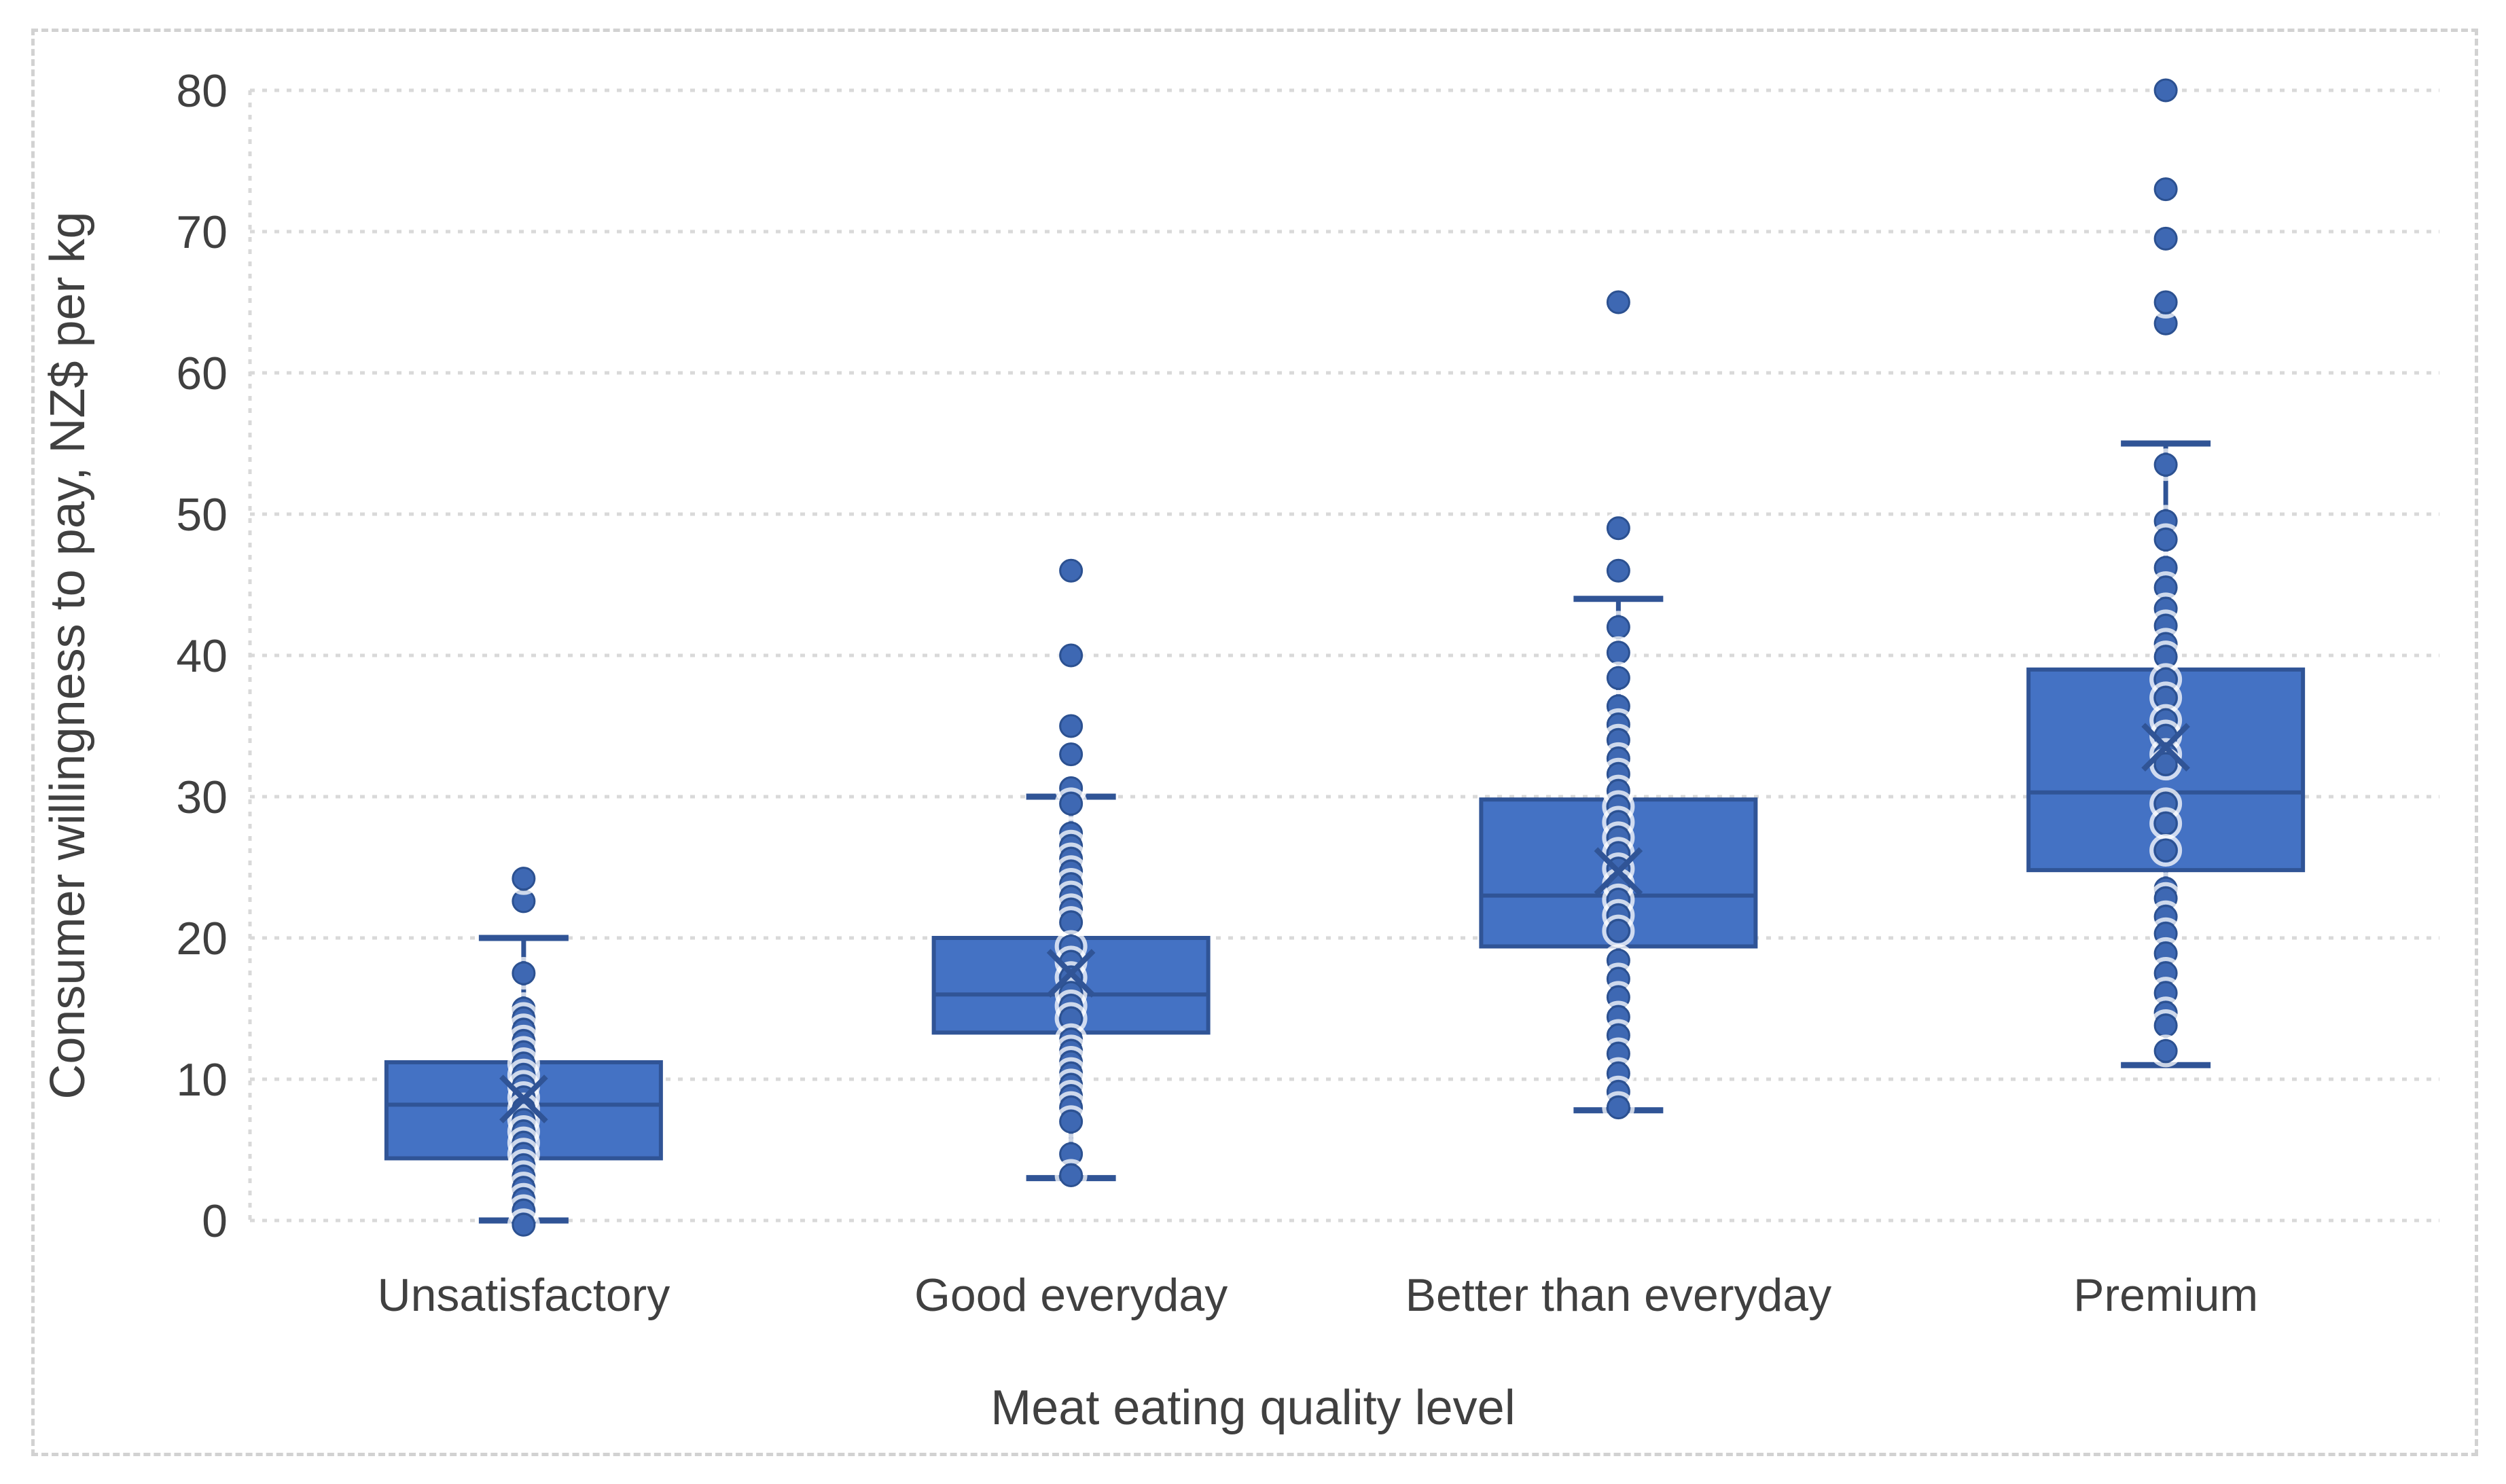 The height and width of the screenshot is (1484, 2506). I want to click on y-tick-label-10: 10, so click(202, 1080).